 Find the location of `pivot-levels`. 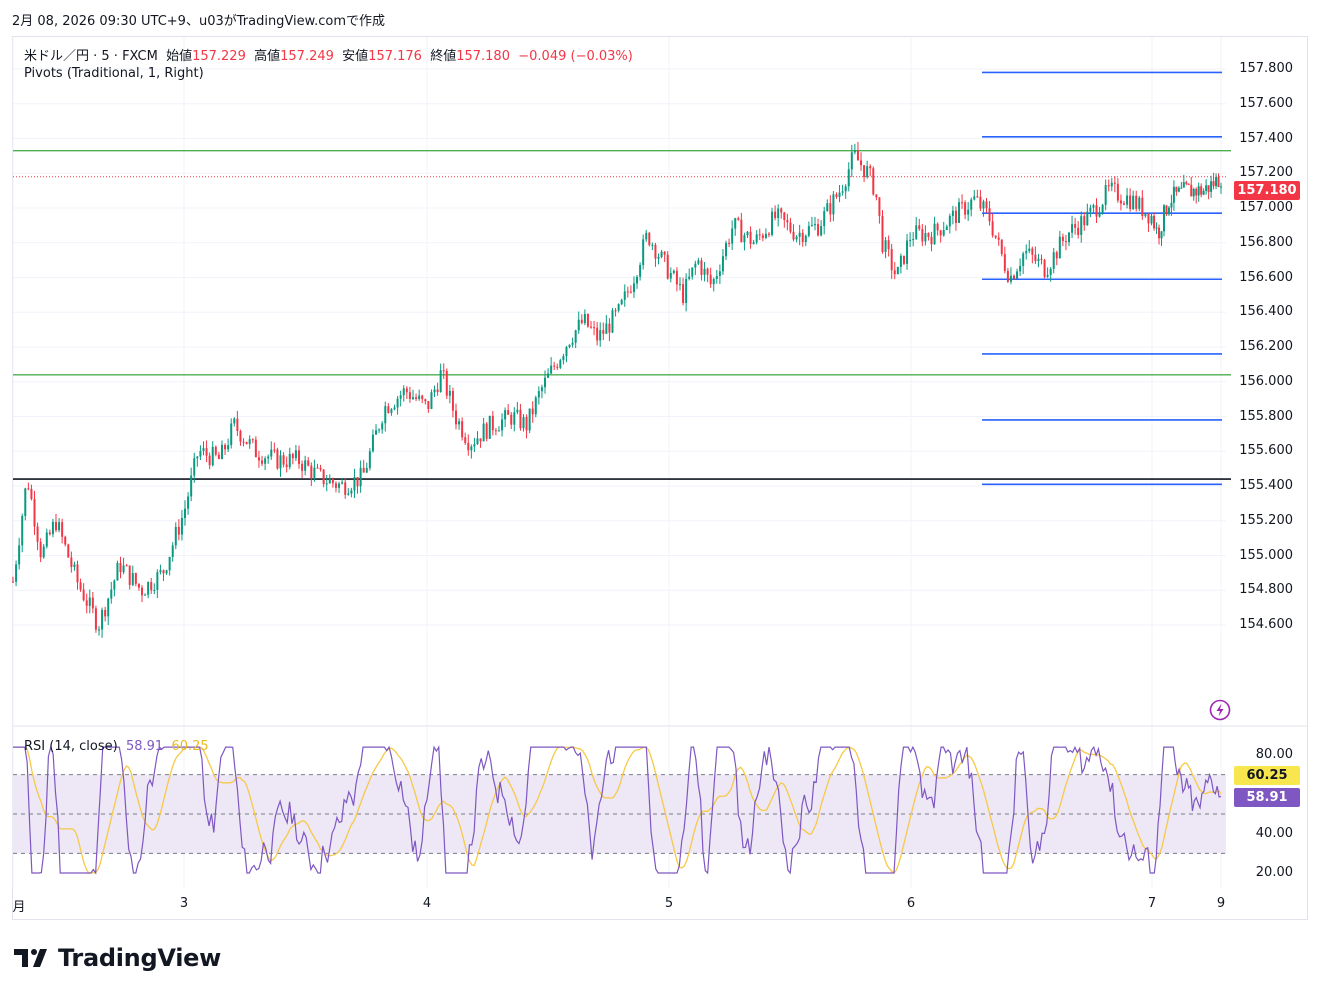

pivot-levels is located at coordinates (1102, 278).